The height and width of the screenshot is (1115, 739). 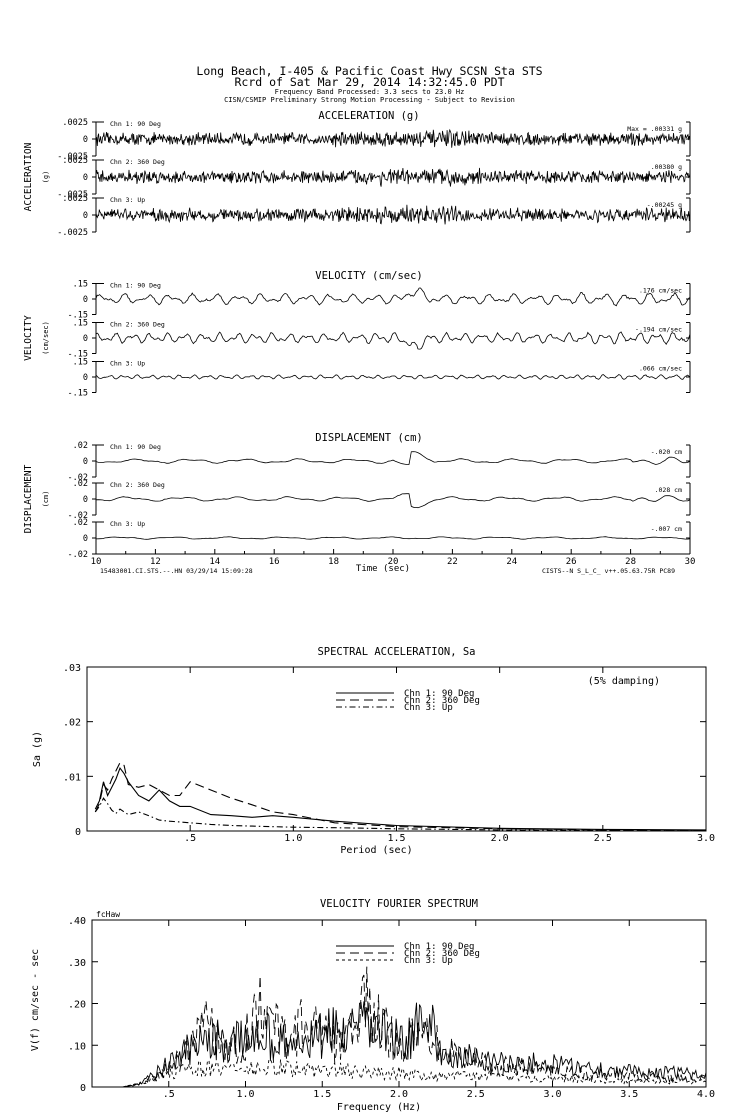 What do you see at coordinates (630, 562) in the screenshot?
I see `time-tick-label-9: 28` at bounding box center [630, 562].